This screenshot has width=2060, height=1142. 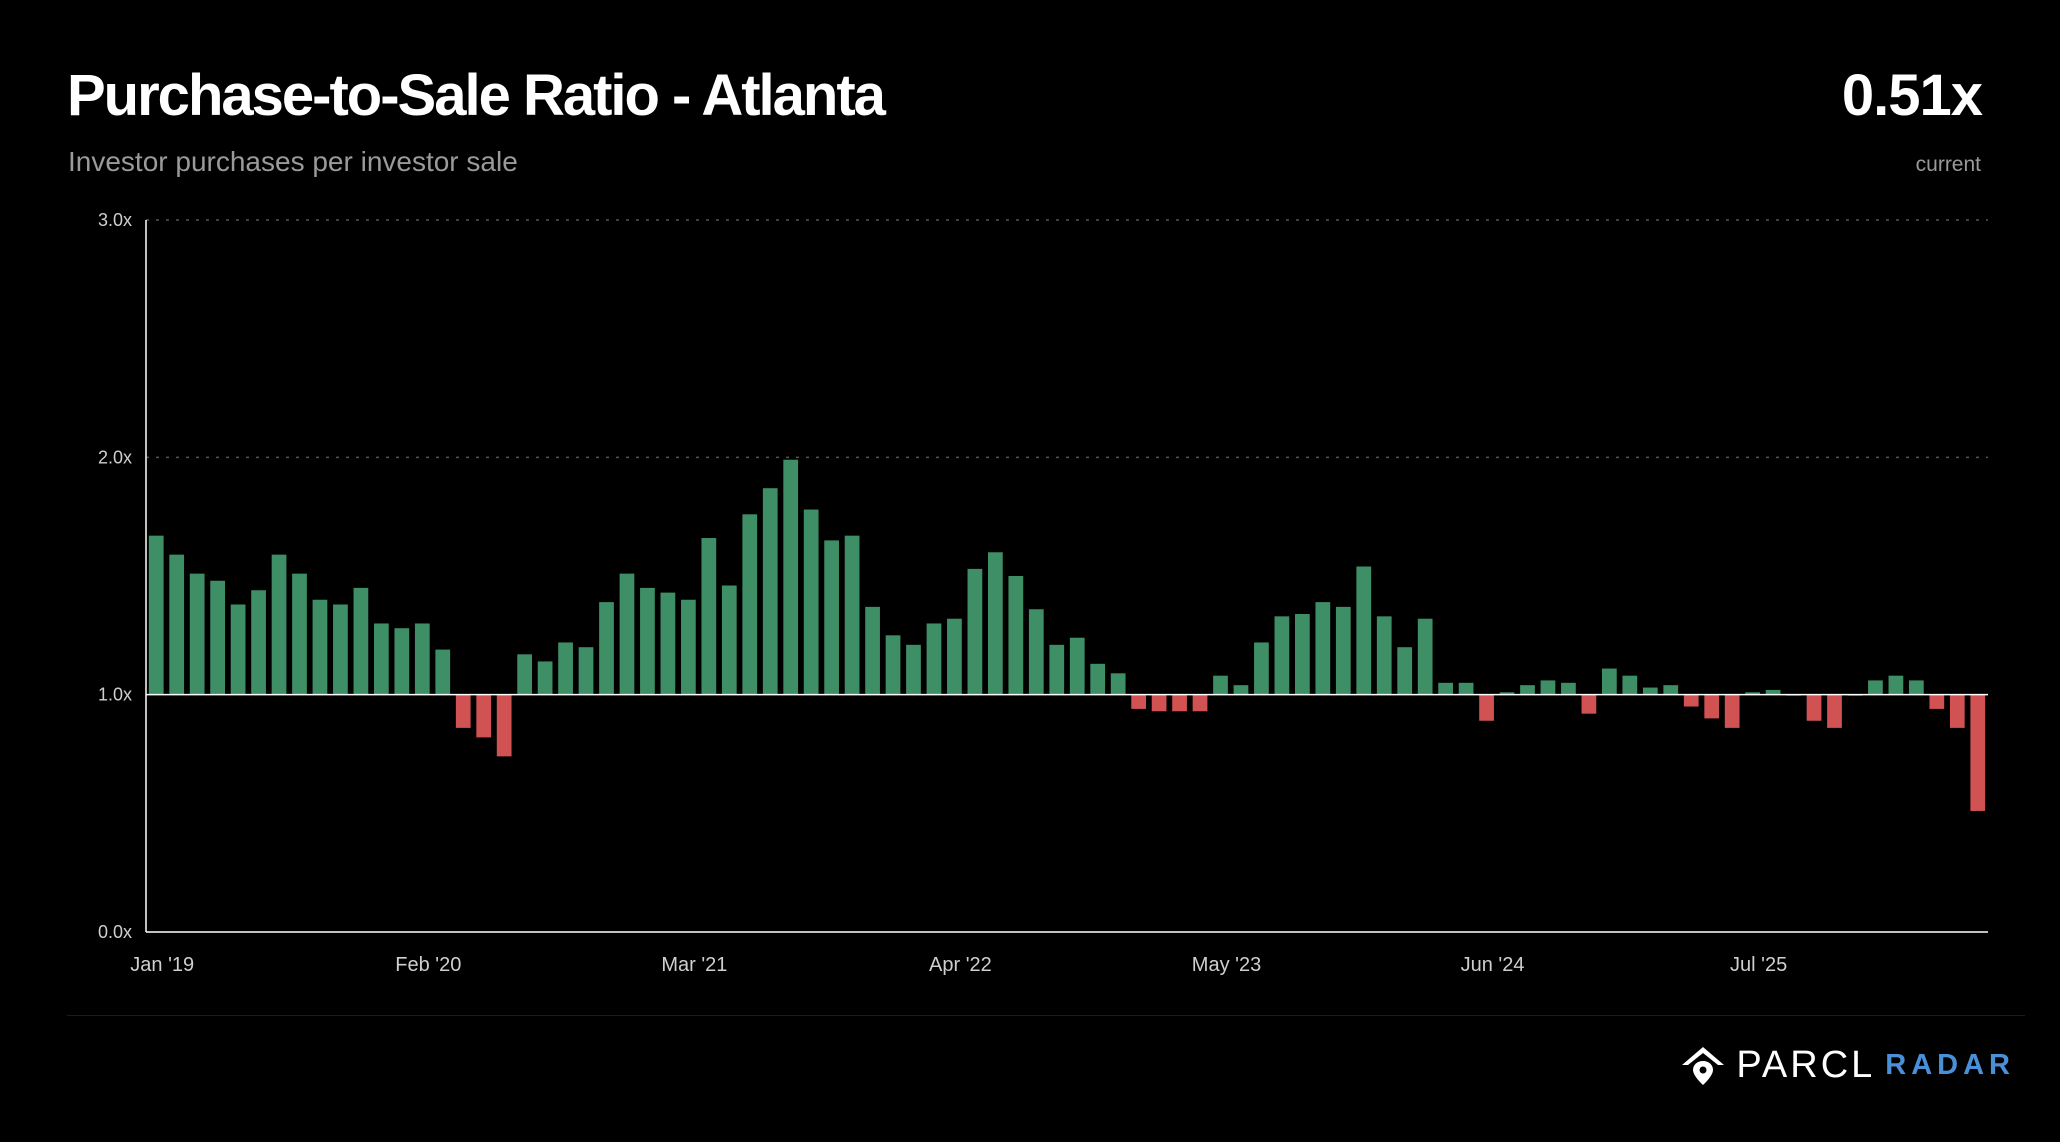 I want to click on y-tick-label: 2.0x, so click(x=115, y=457).